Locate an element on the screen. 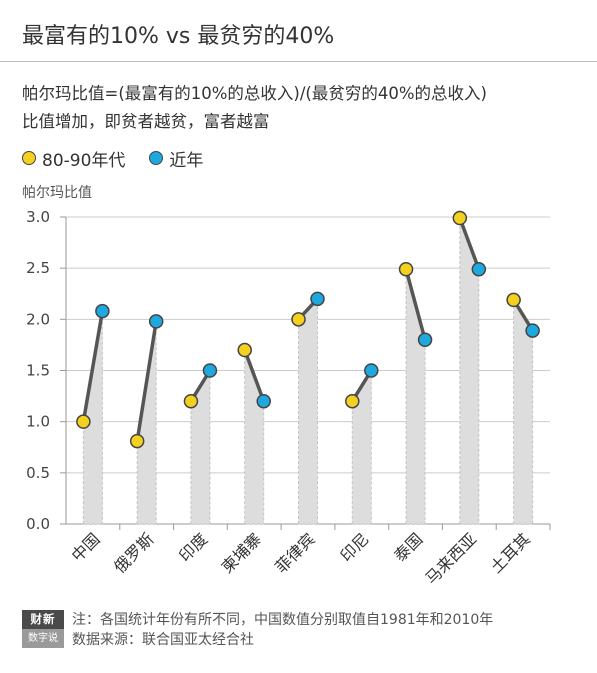 Image resolution: width=597 pixels, height=673 pixels. x-tick-label: 中国 is located at coordinates (86, 547).